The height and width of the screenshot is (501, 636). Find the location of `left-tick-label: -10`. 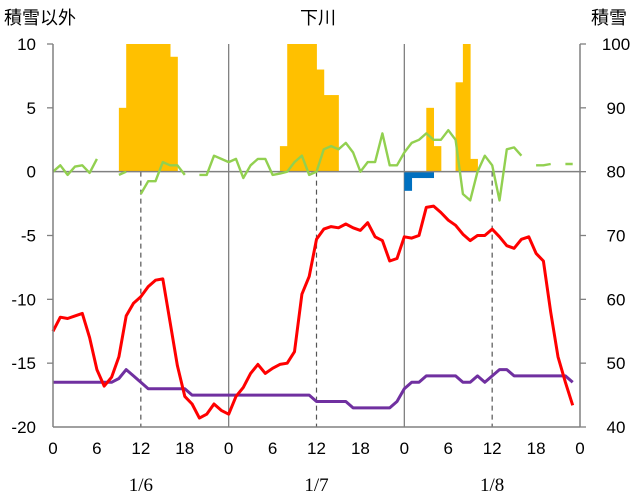

left-tick-label: -10 is located at coordinates (23, 299).